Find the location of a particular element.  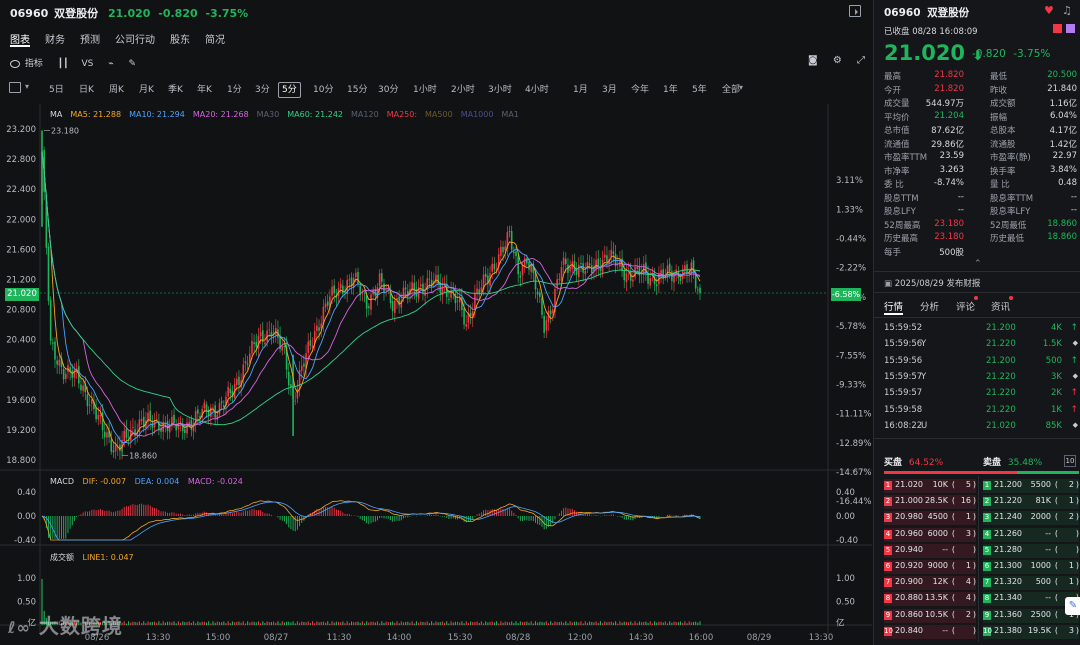

bid-row: 10 20.840 --() is located at coordinates (930, 631).